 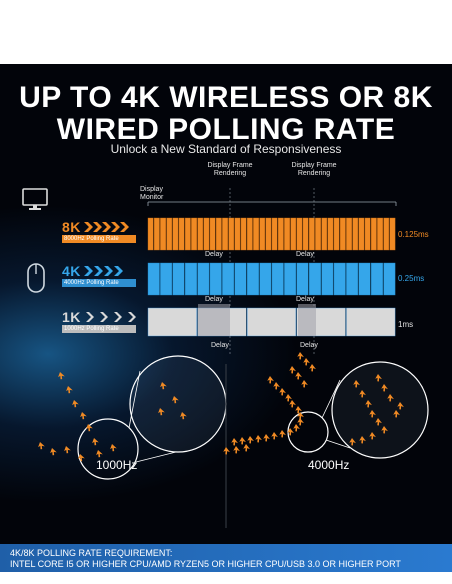 I want to click on rate-1k: 1ms, so click(x=406, y=324).